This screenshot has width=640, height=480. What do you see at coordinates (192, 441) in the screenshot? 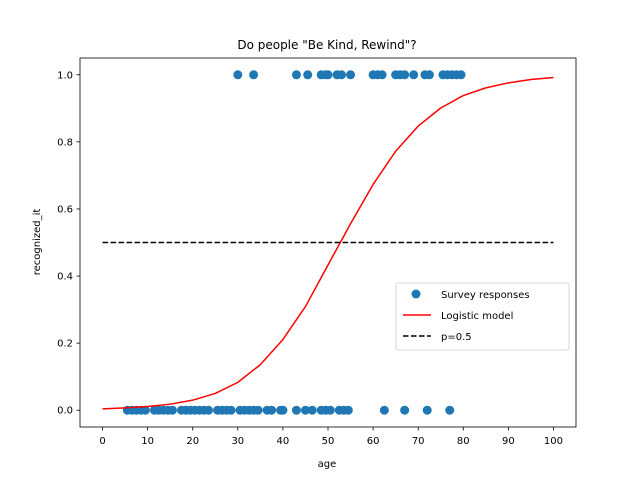
I see `x-tick-label: 20` at bounding box center [192, 441].